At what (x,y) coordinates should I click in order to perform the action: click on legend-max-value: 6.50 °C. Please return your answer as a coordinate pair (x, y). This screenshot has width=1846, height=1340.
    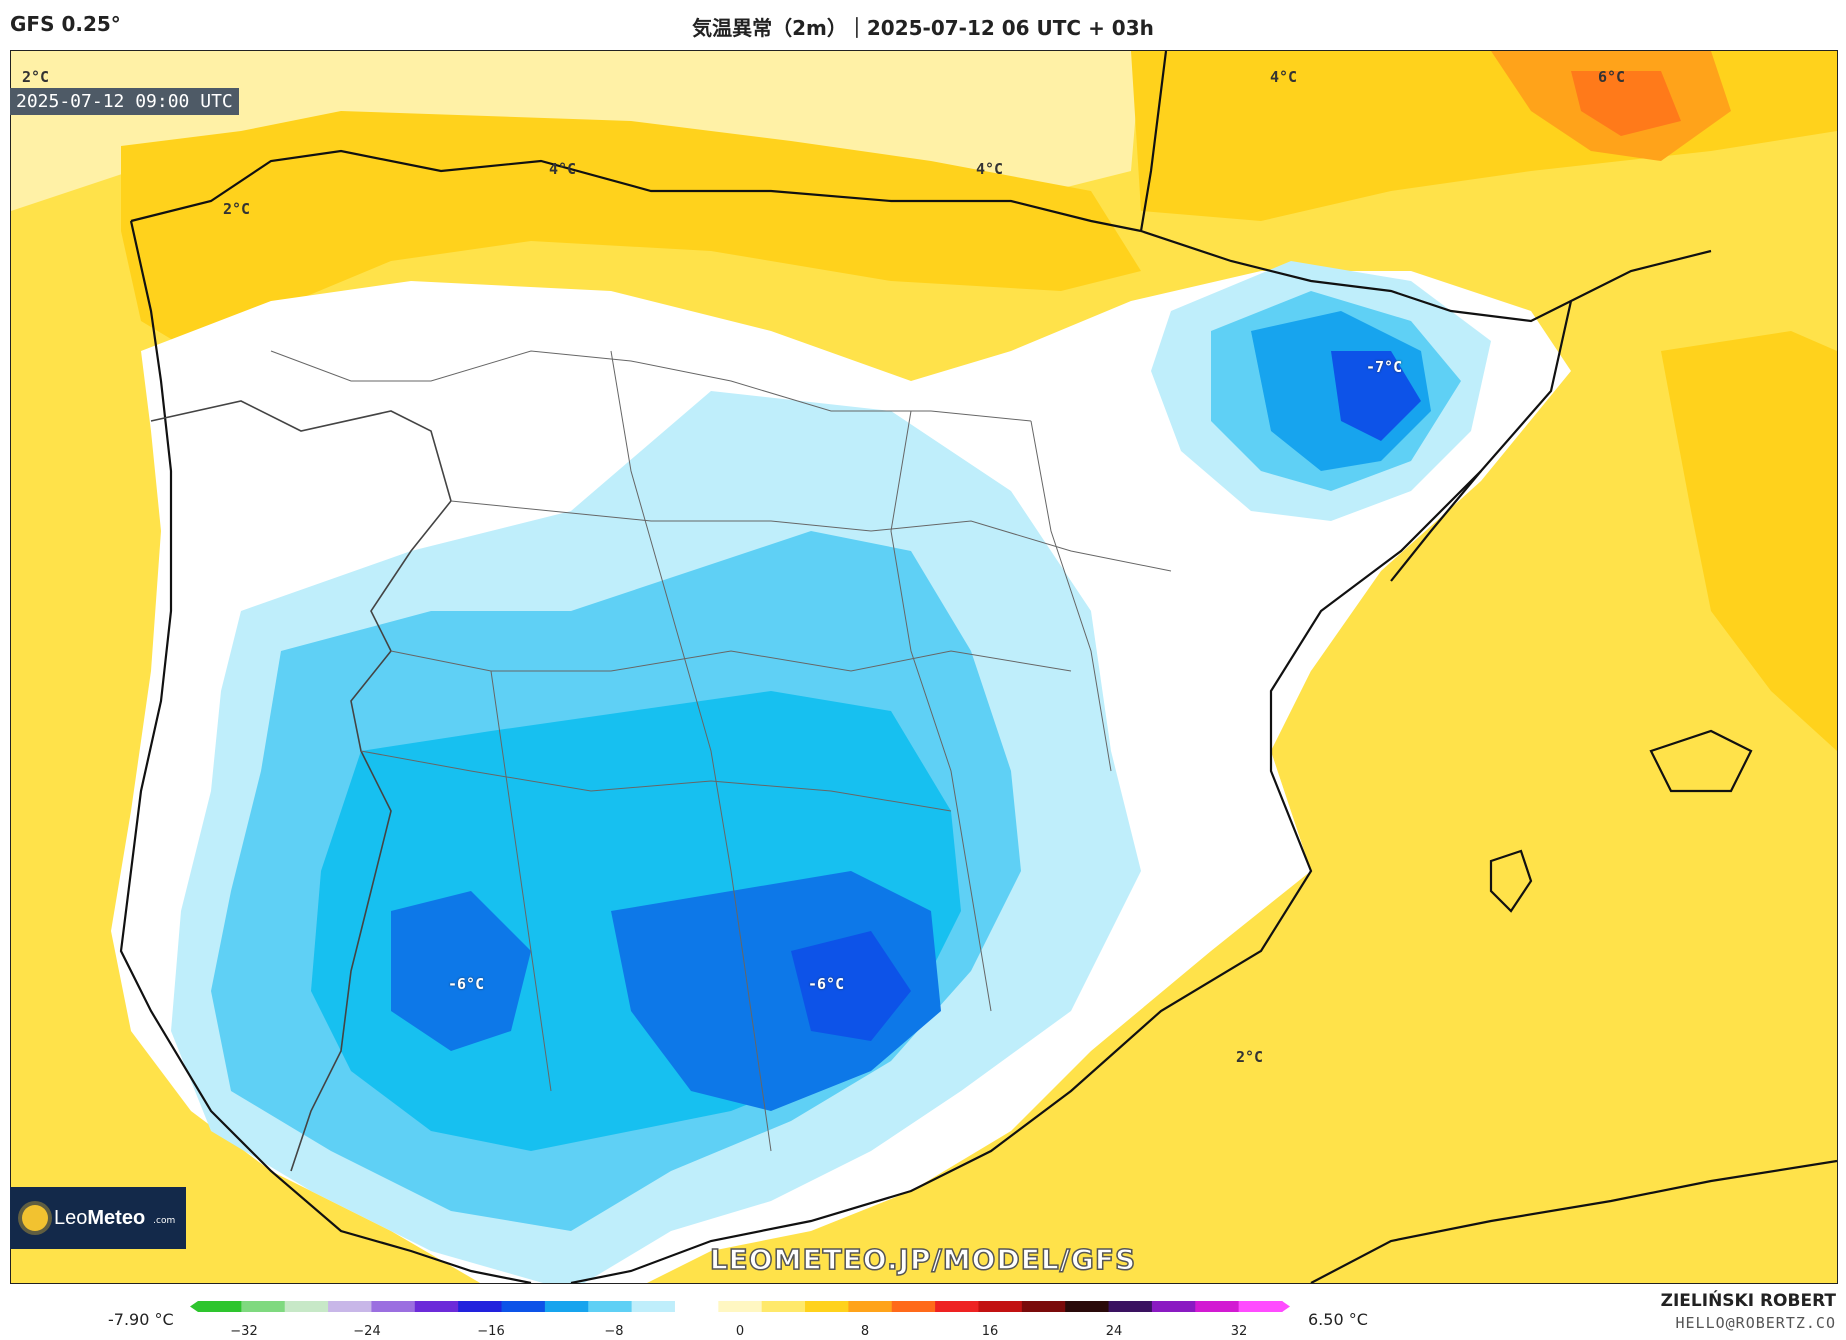
    Looking at the image, I should click on (1338, 1319).